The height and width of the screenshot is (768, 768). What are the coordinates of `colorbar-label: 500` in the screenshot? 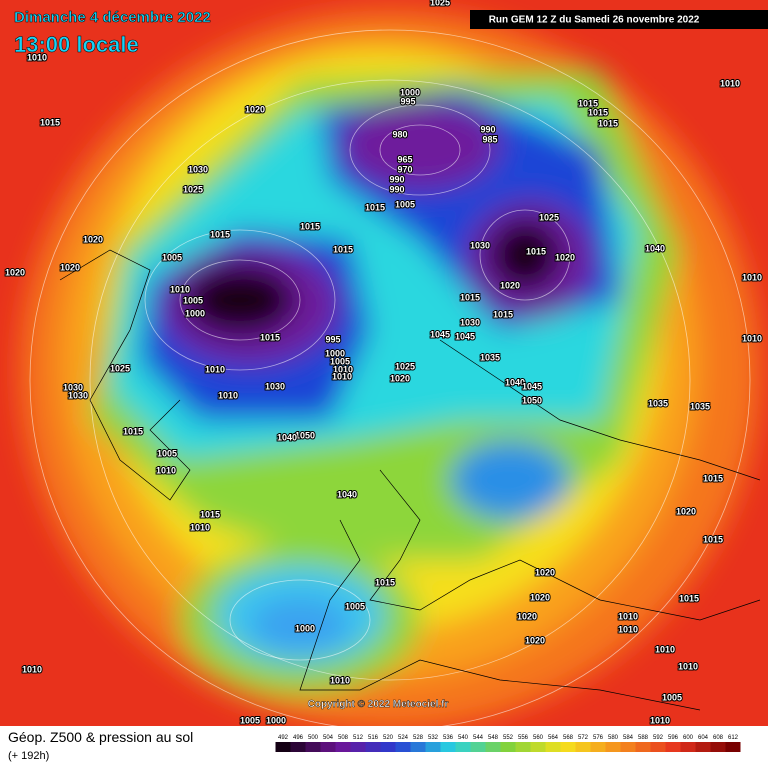 It's located at (313, 738).